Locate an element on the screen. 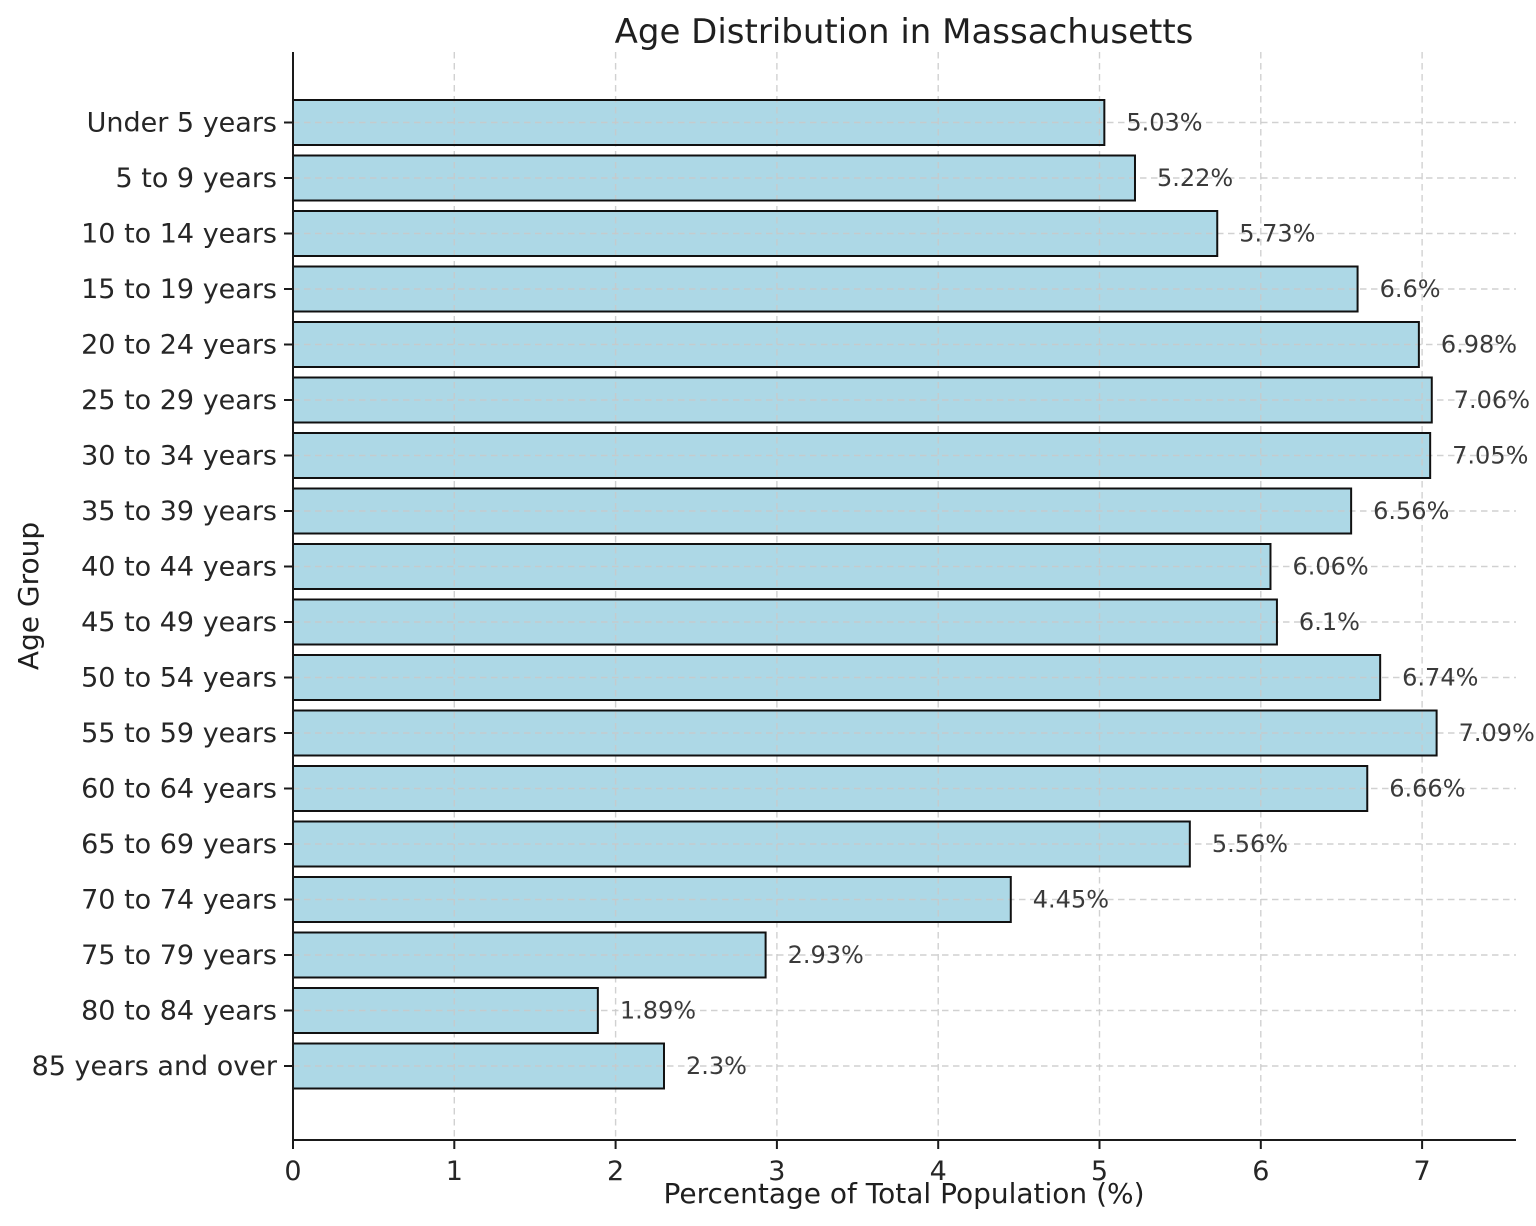 Image resolution: width=1536 pixels, height=1226 pixels. y-tick-label: 65 to 69 years is located at coordinates (179, 844).